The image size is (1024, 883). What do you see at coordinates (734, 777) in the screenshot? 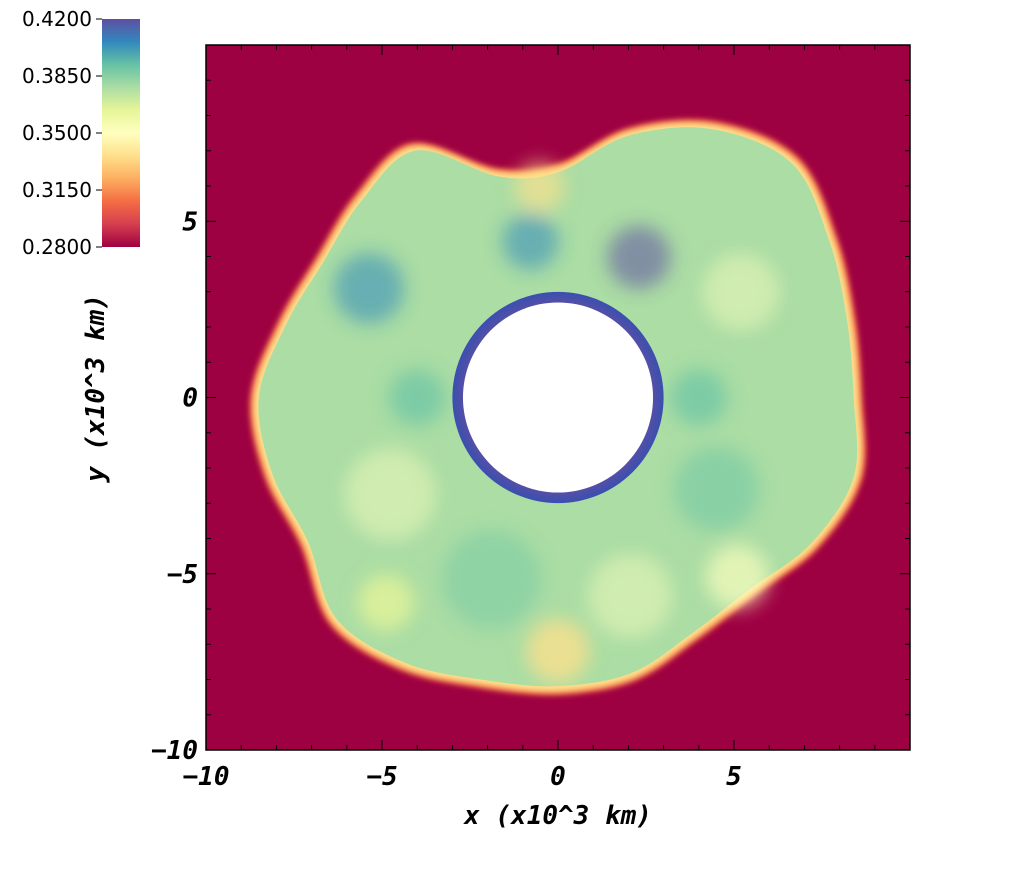
I see `x-tick-label: 5` at bounding box center [734, 777].